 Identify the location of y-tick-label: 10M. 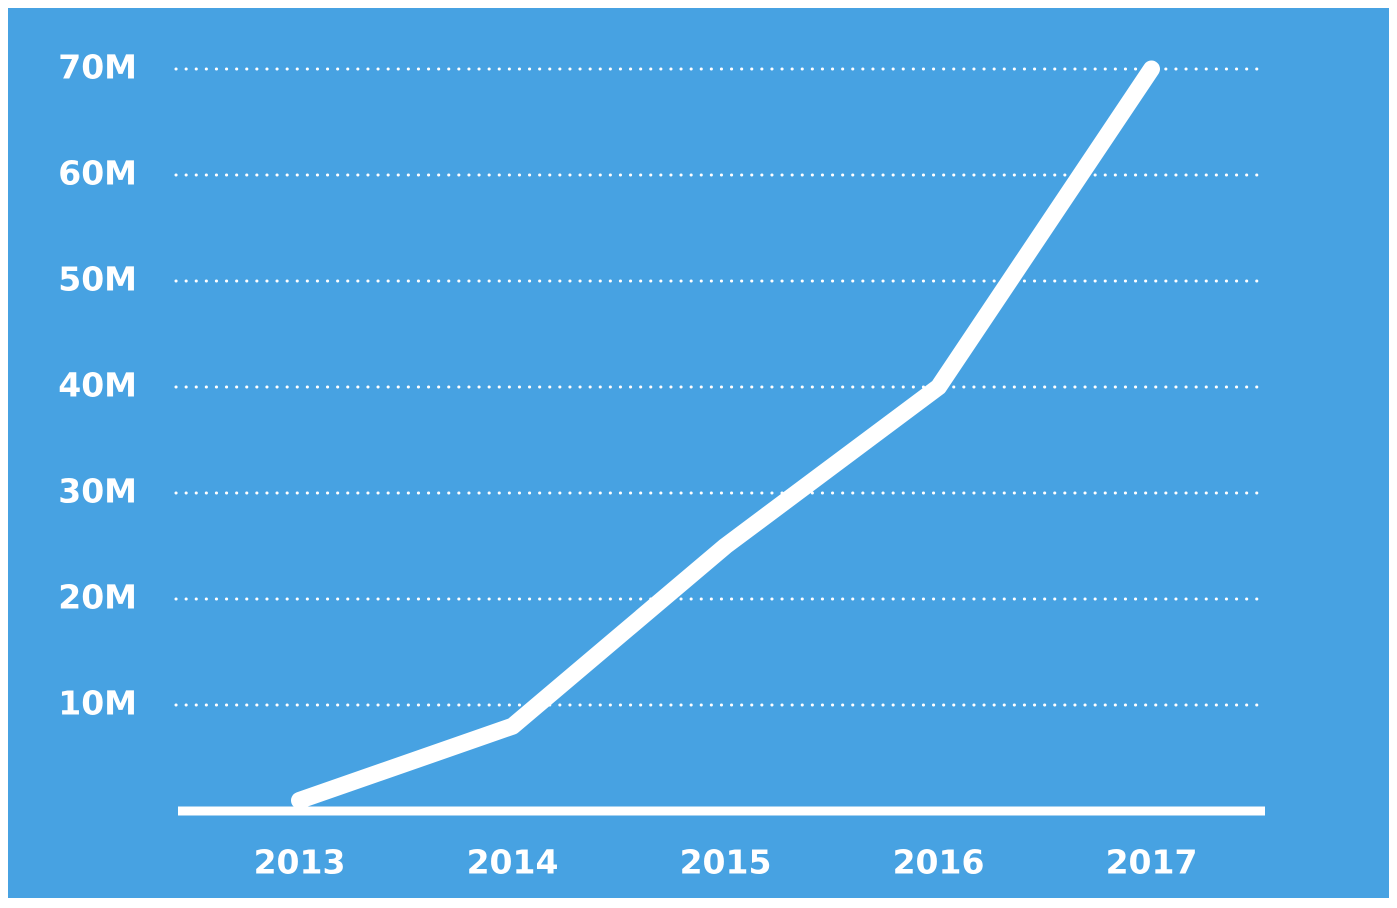
(97, 703).